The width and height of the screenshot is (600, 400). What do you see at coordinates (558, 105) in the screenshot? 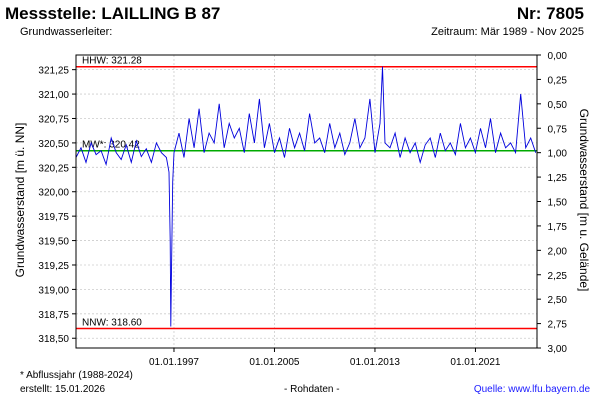
I see `y2-tick-label: 0,50` at bounding box center [558, 105].